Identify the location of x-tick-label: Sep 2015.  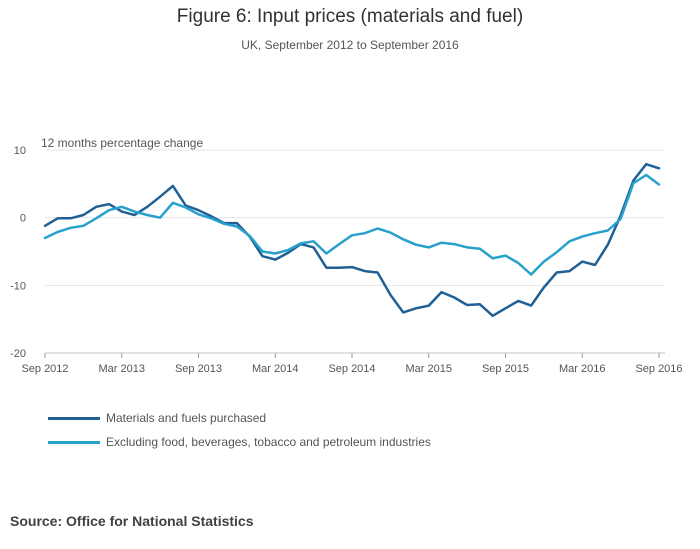
(505, 369).